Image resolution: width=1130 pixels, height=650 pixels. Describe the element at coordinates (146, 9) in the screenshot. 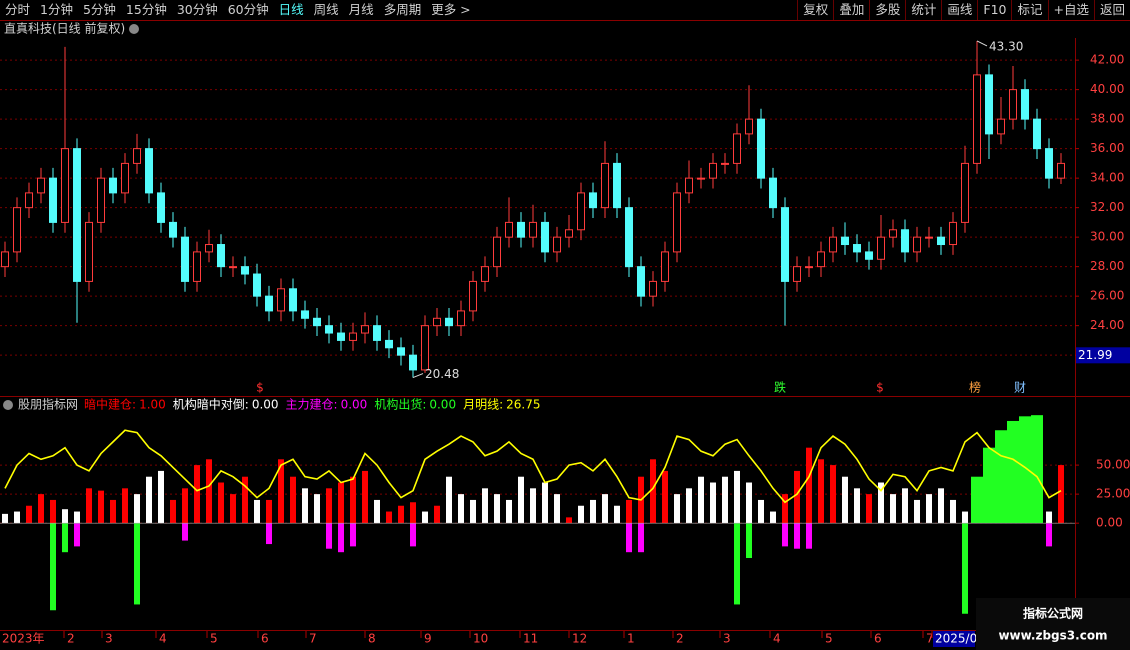

I see `period-tab: 15分钟` at that location.